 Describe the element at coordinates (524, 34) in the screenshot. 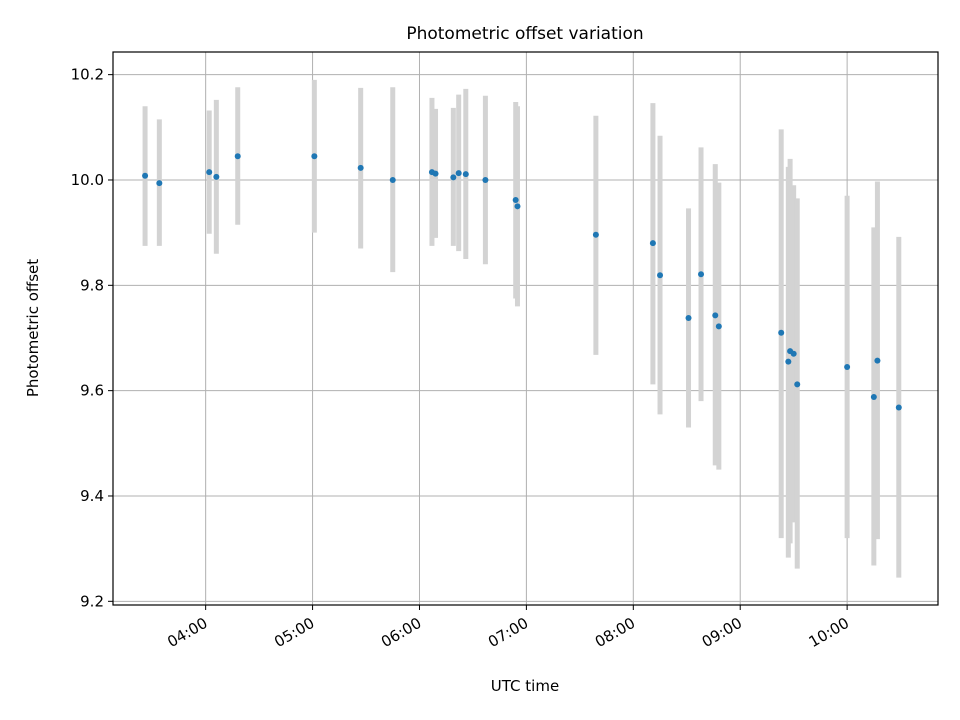

I see `chart-title: Photometric offset variation` at that location.